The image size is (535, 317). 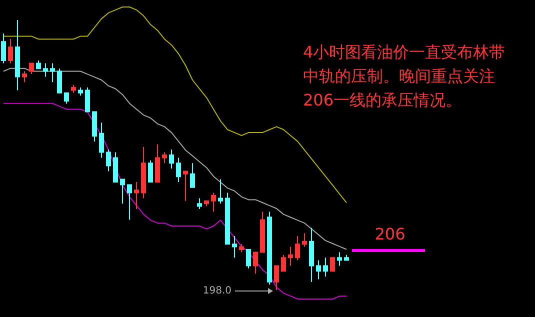 I want to click on annotation: 4小时图看油价一直受布林带中轨的压制。晚间重点关注206一线的承压情况。, so click(x=404, y=76).